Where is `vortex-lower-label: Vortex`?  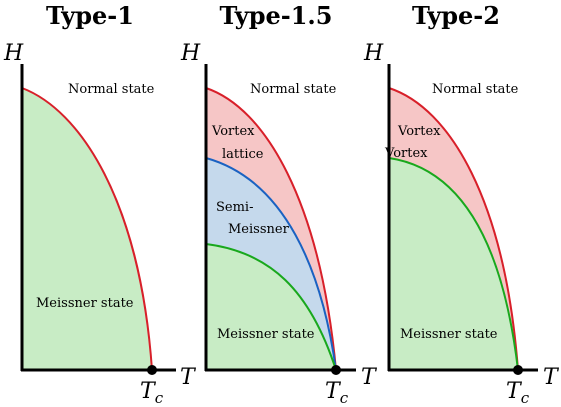 vortex-lower-label: Vortex is located at coordinates (406, 153).